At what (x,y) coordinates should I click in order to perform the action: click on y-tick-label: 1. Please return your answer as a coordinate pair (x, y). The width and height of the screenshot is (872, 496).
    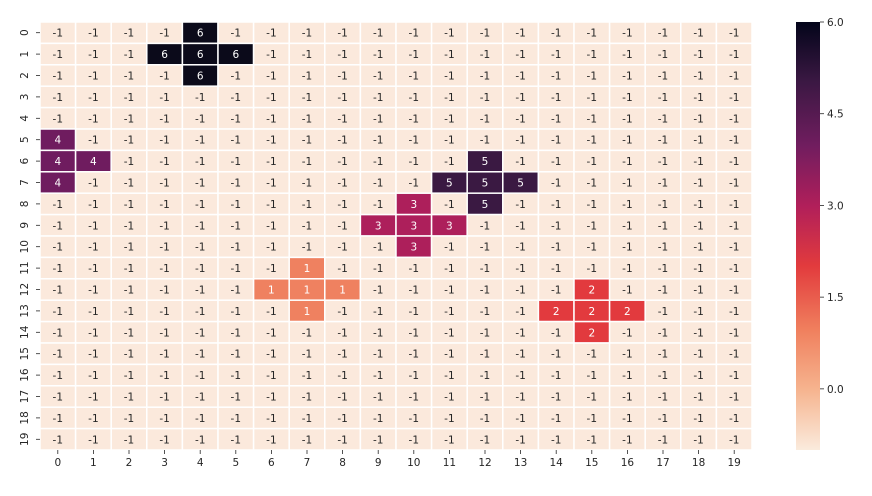
    Looking at the image, I should click on (25, 54).